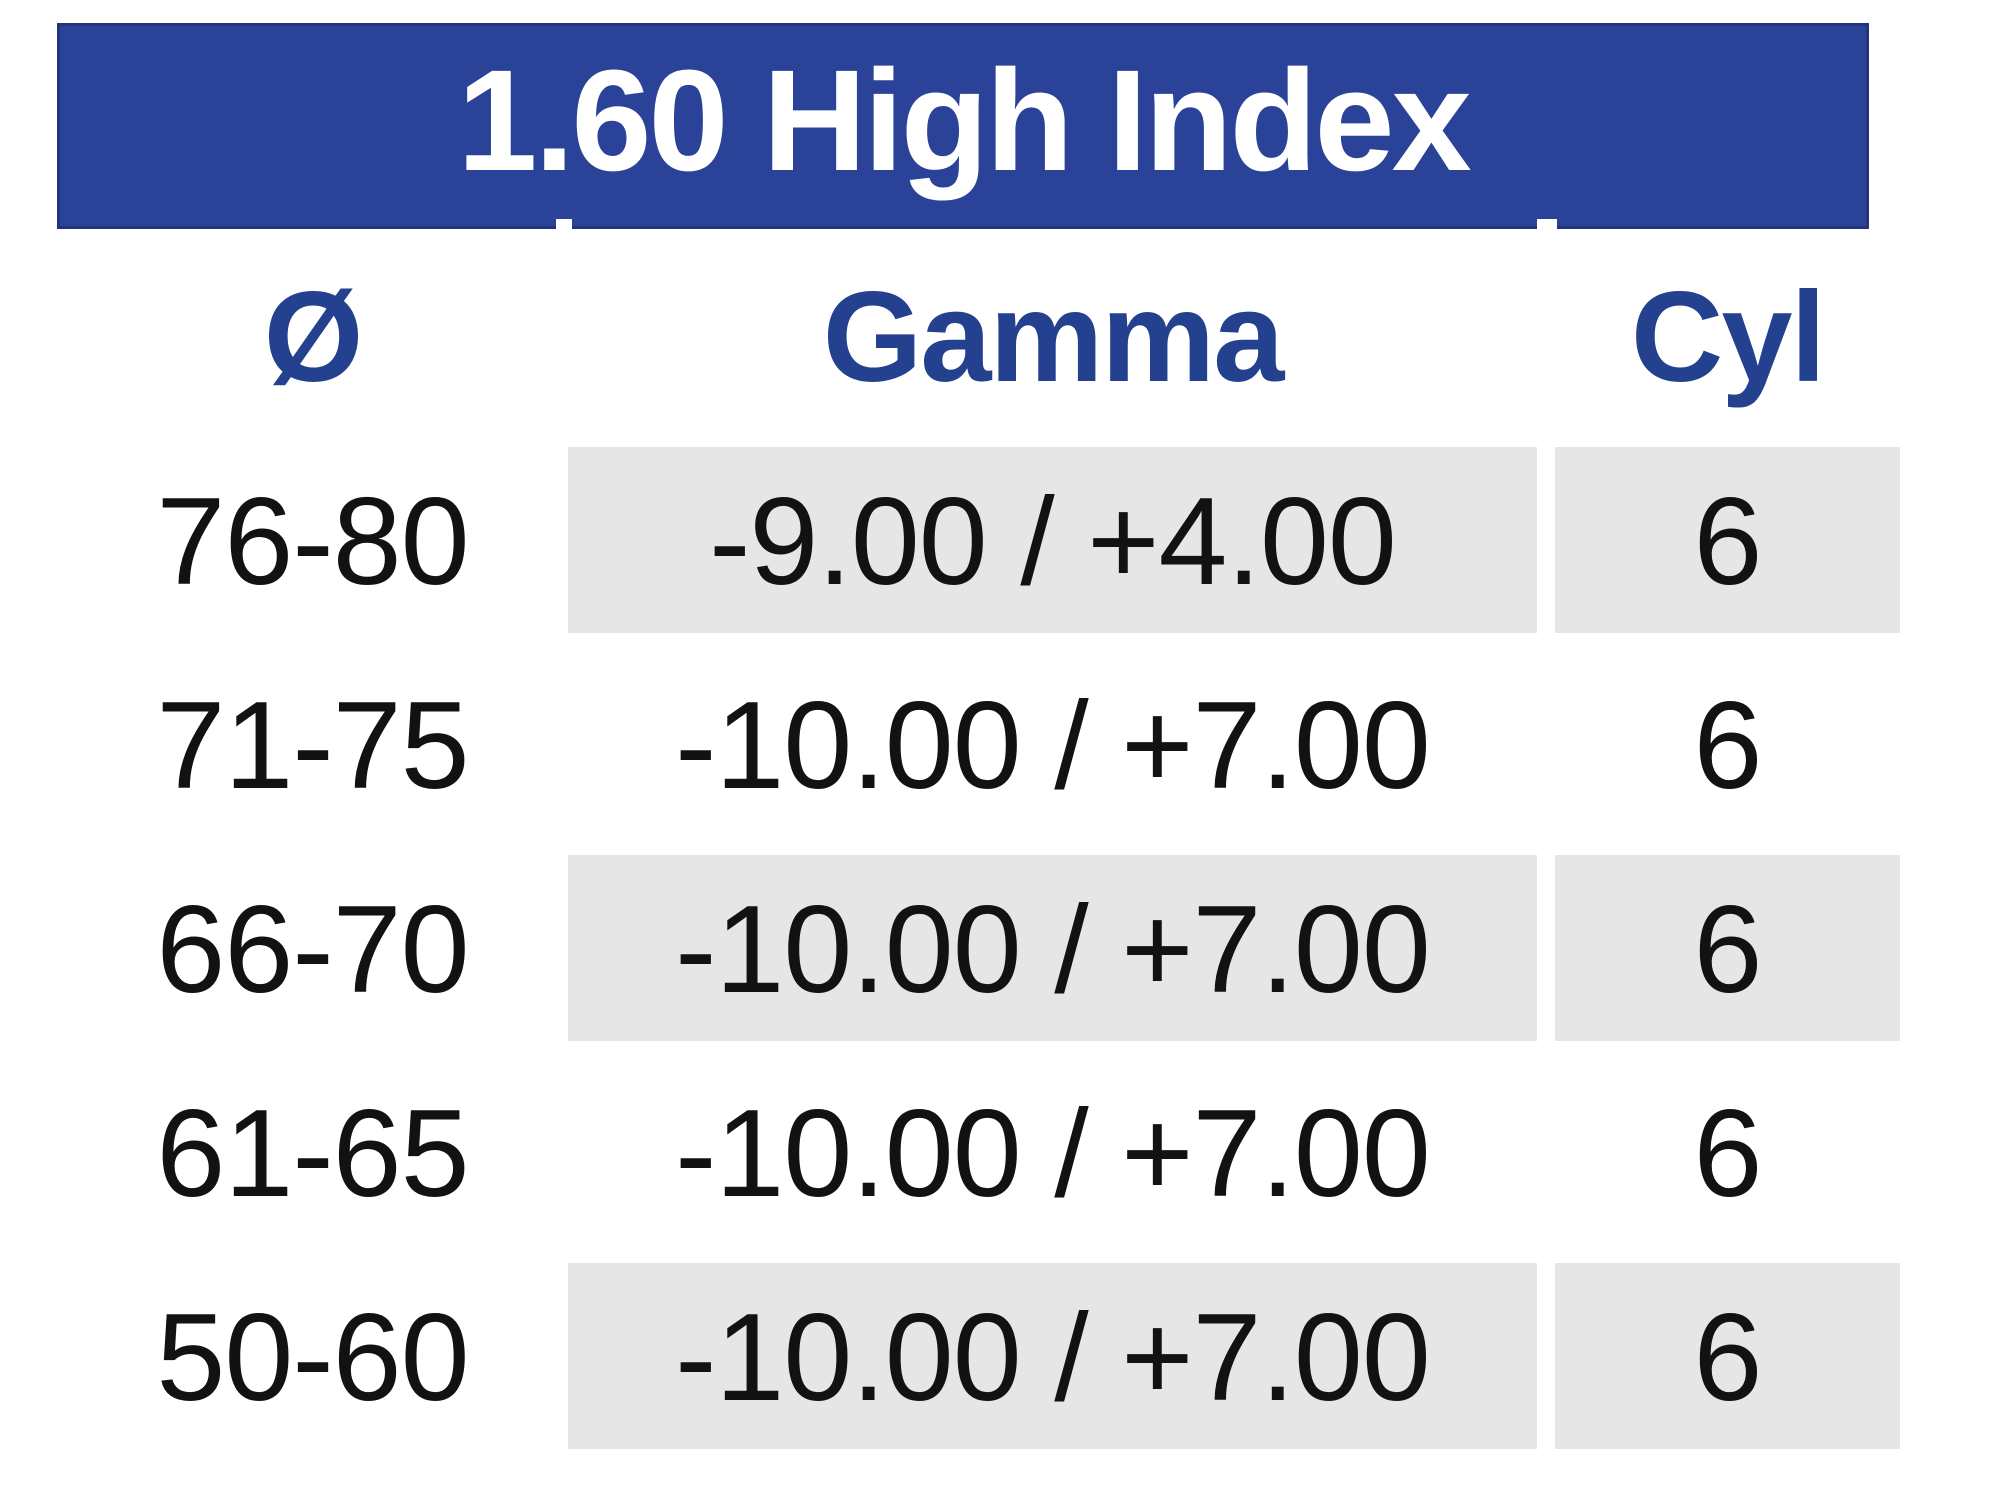 The width and height of the screenshot is (2000, 1500). What do you see at coordinates (1053, 337) in the screenshot?
I see `column-header-gamma: Gamma` at bounding box center [1053, 337].